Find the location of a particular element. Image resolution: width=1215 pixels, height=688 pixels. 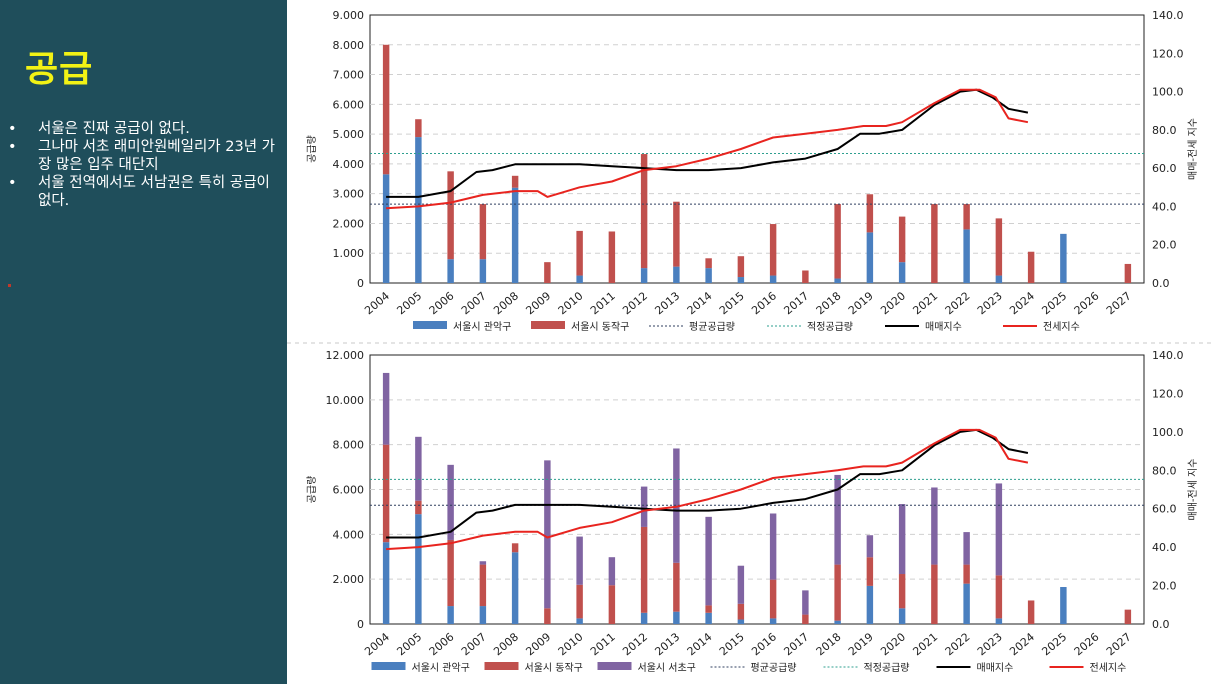

y-left-tick-label: 4.000 is located at coordinates (349, 534).